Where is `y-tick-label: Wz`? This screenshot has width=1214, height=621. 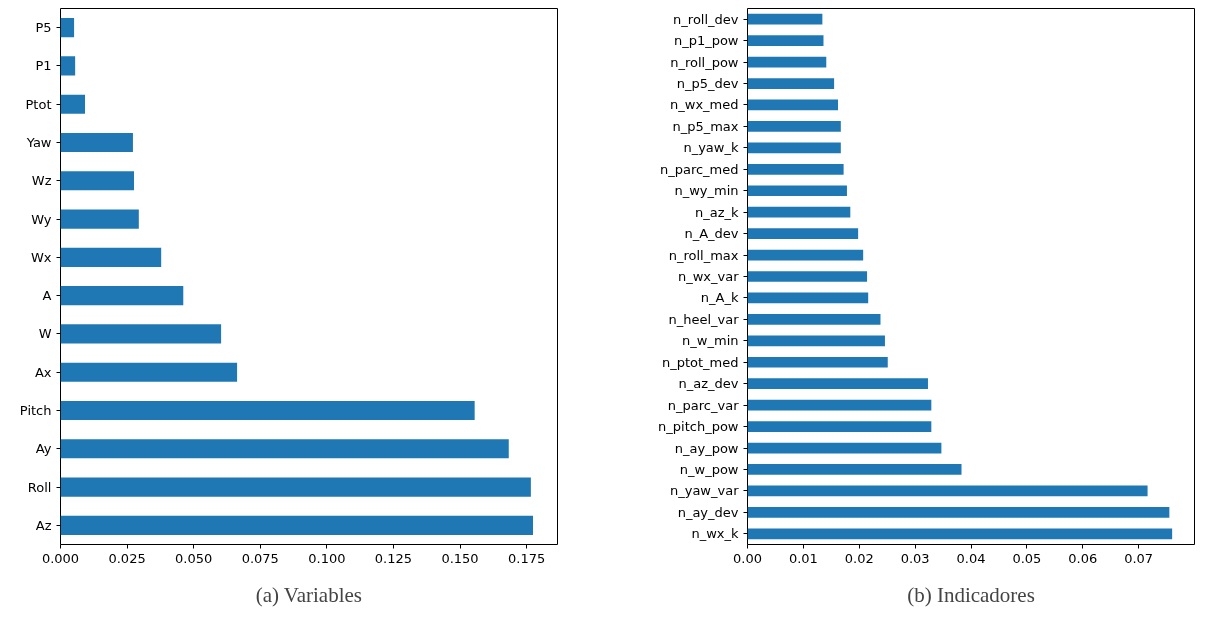
y-tick-label: Wz is located at coordinates (41, 181).